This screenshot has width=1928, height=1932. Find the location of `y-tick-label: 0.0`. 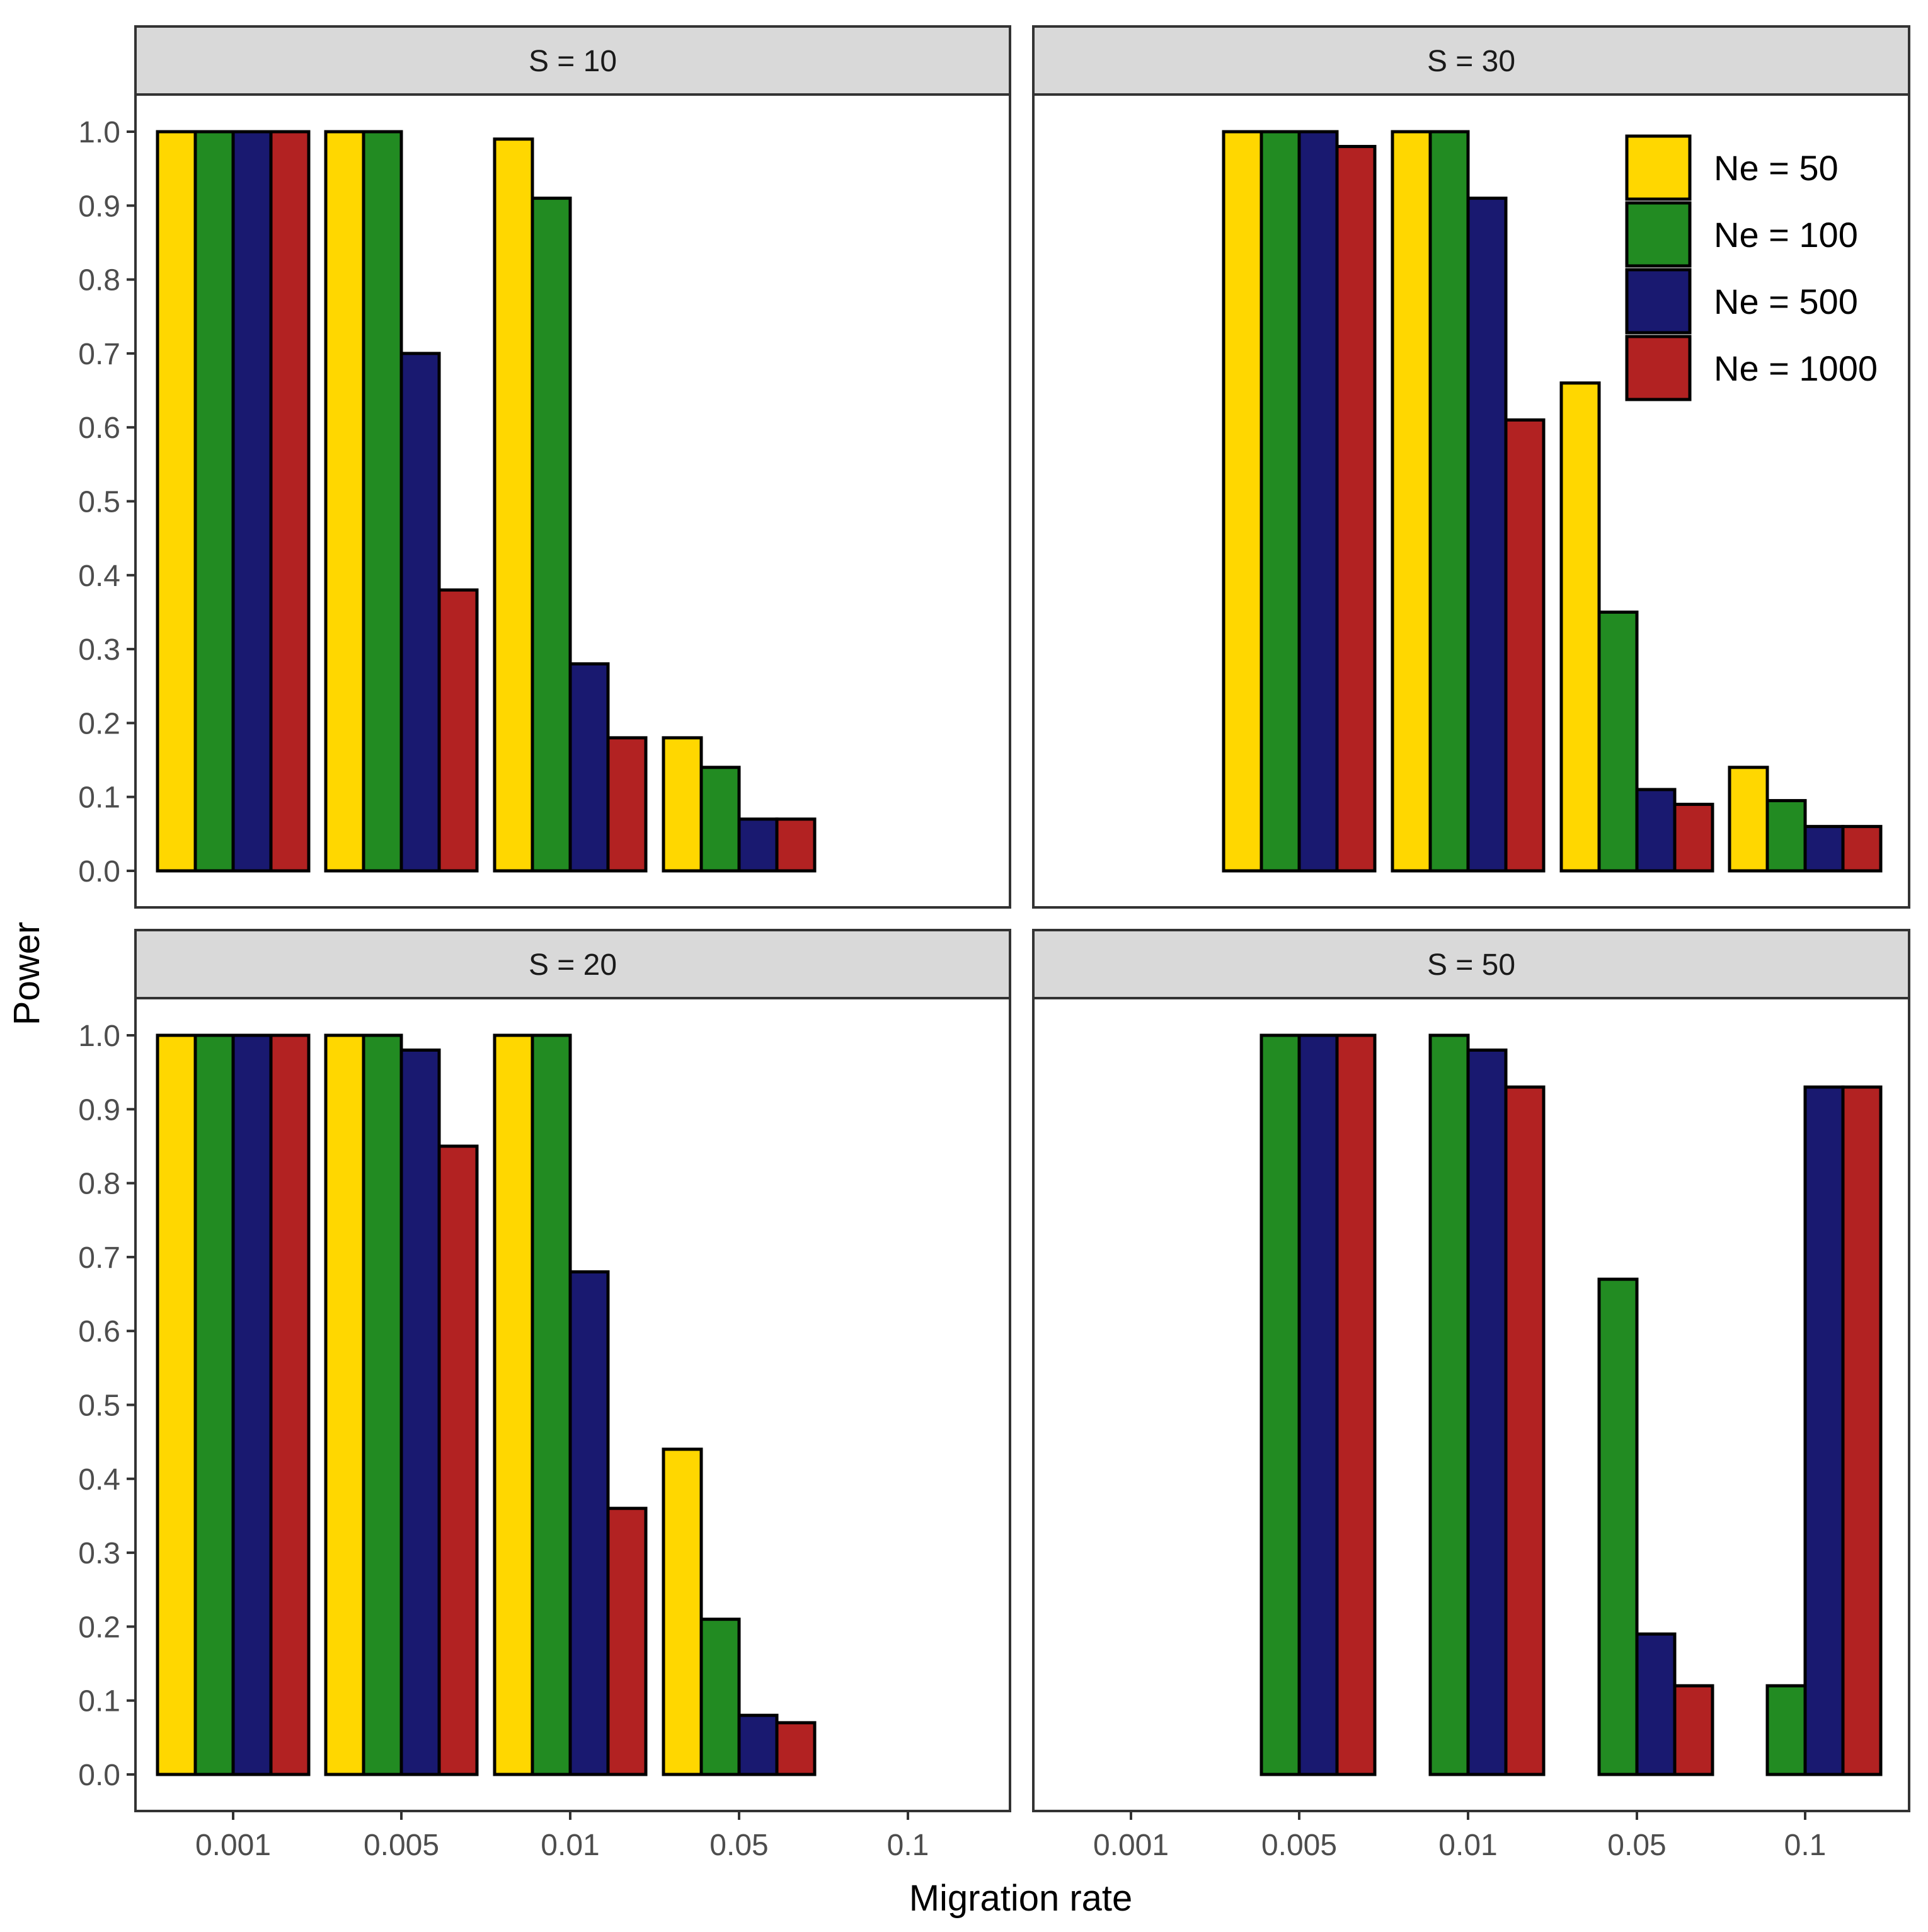

y-tick-label: 0.0 is located at coordinates (99, 1775).